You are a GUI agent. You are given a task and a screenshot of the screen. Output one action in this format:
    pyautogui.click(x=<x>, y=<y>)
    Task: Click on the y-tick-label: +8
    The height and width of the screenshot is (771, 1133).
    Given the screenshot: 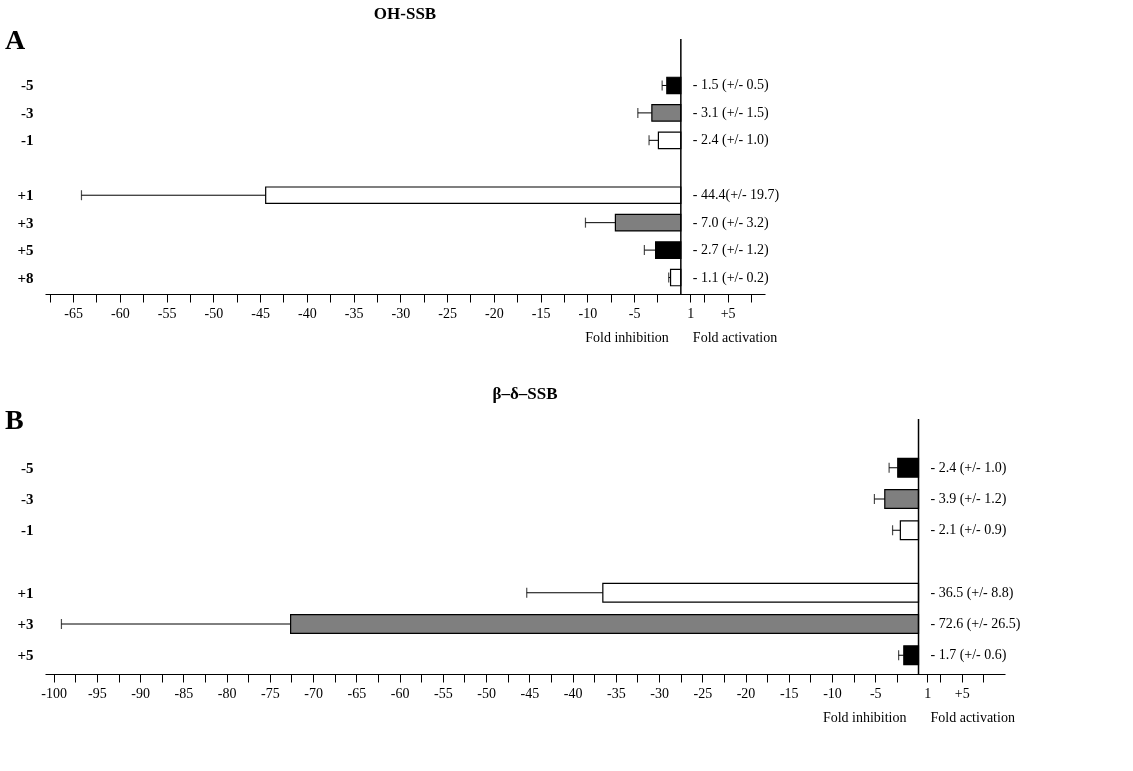 What is the action you would take?
    pyautogui.click(x=25, y=277)
    